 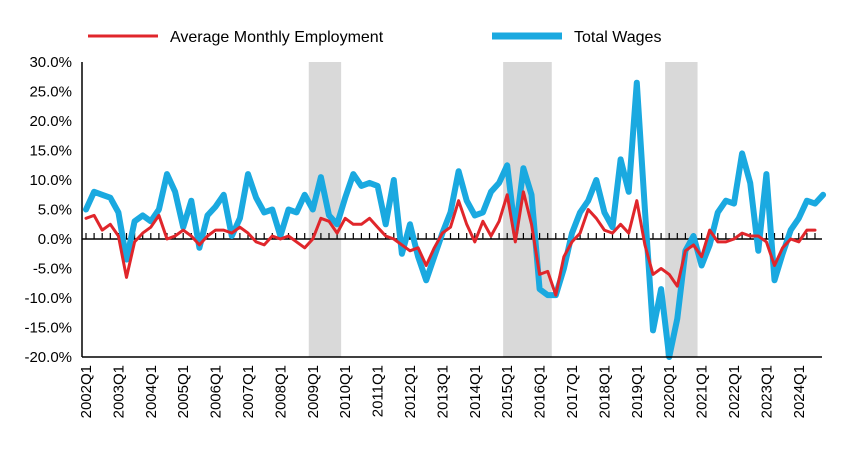 What do you see at coordinates (50, 180) in the screenshot?
I see `y-tick-label: 10.0%` at bounding box center [50, 180].